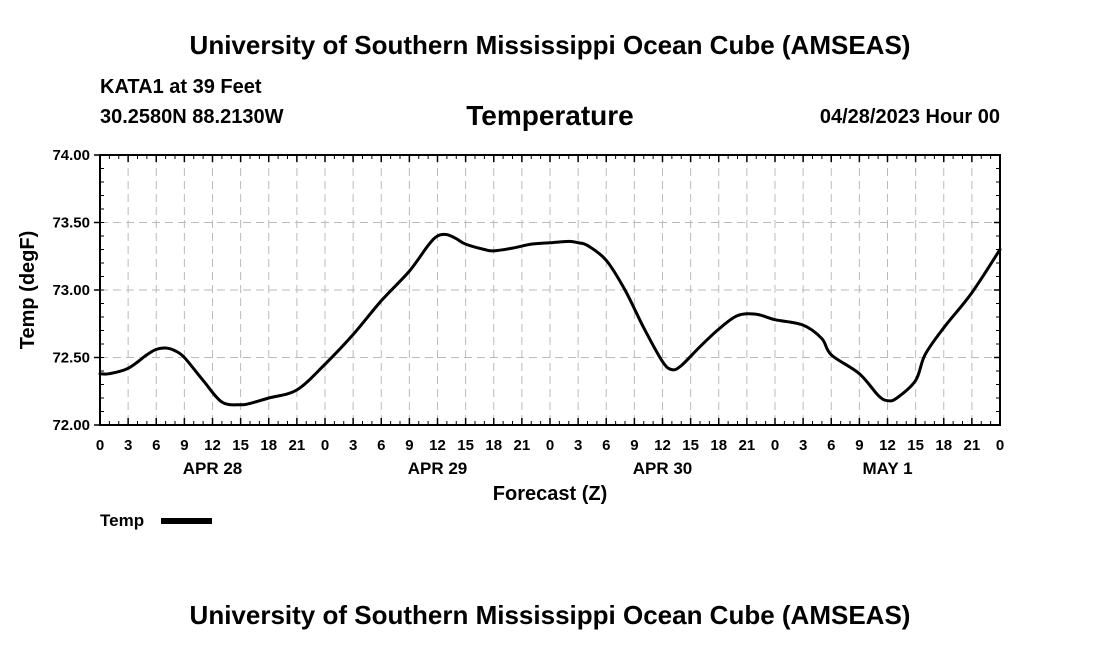 This screenshot has height=650, width=1100. What do you see at coordinates (122, 520) in the screenshot?
I see `legend-label: Temp` at bounding box center [122, 520].